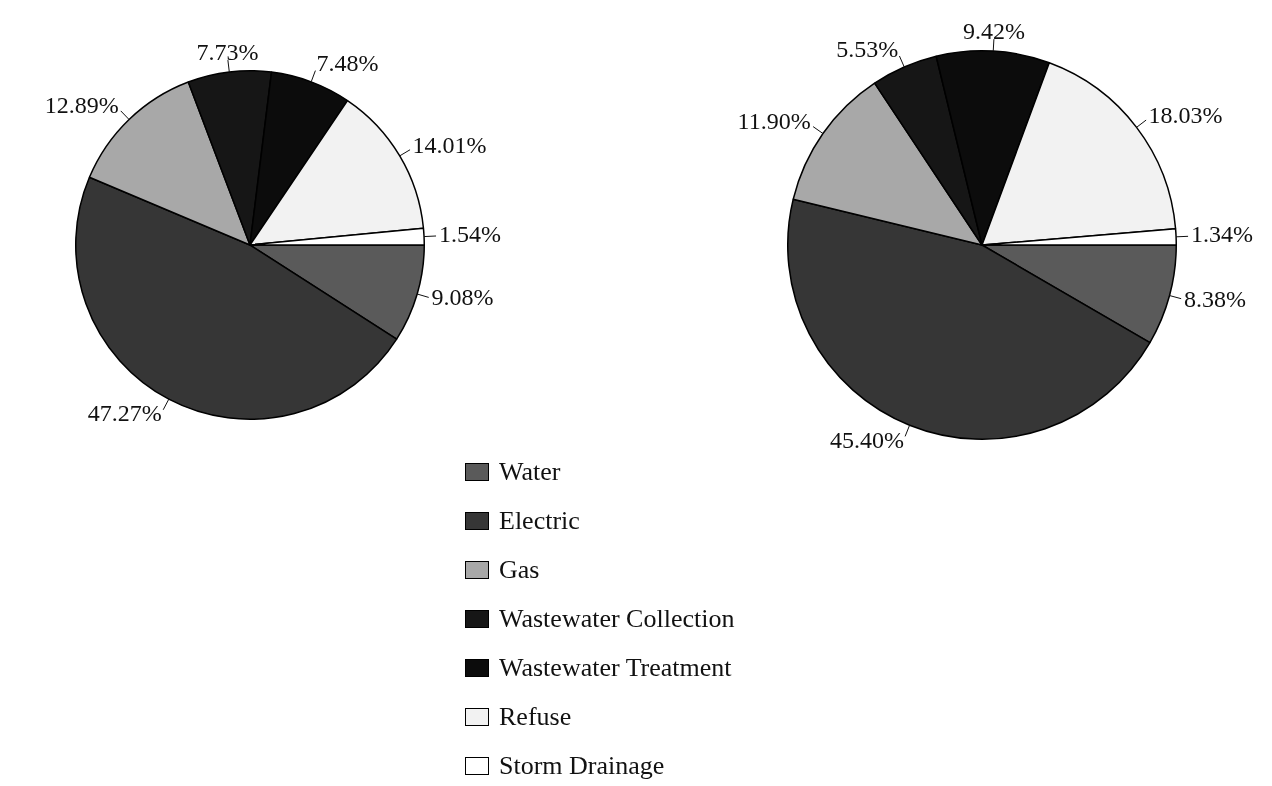  Describe the element at coordinates (449, 144) in the screenshot. I see `data-label: 14.01%` at that location.